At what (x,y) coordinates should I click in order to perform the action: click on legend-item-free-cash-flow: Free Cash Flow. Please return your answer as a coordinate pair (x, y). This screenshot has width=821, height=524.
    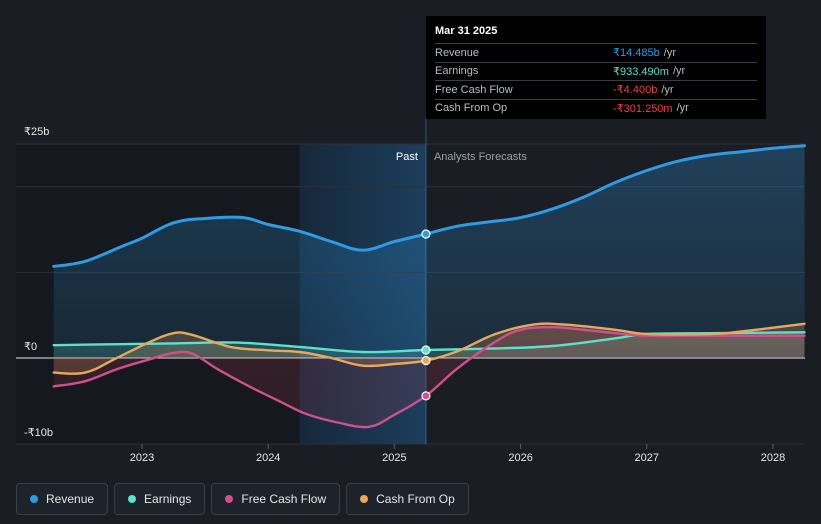
    Looking at the image, I should click on (276, 499).